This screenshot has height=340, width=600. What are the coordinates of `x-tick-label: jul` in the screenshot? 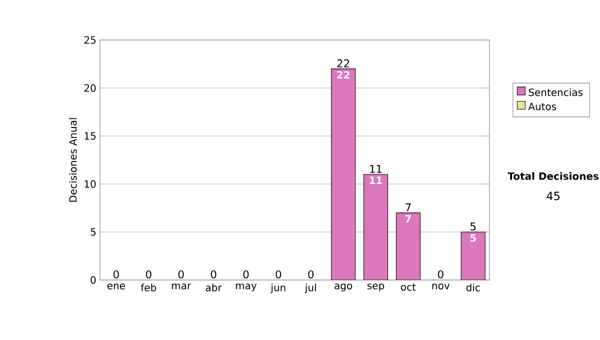 It's located at (310, 289).